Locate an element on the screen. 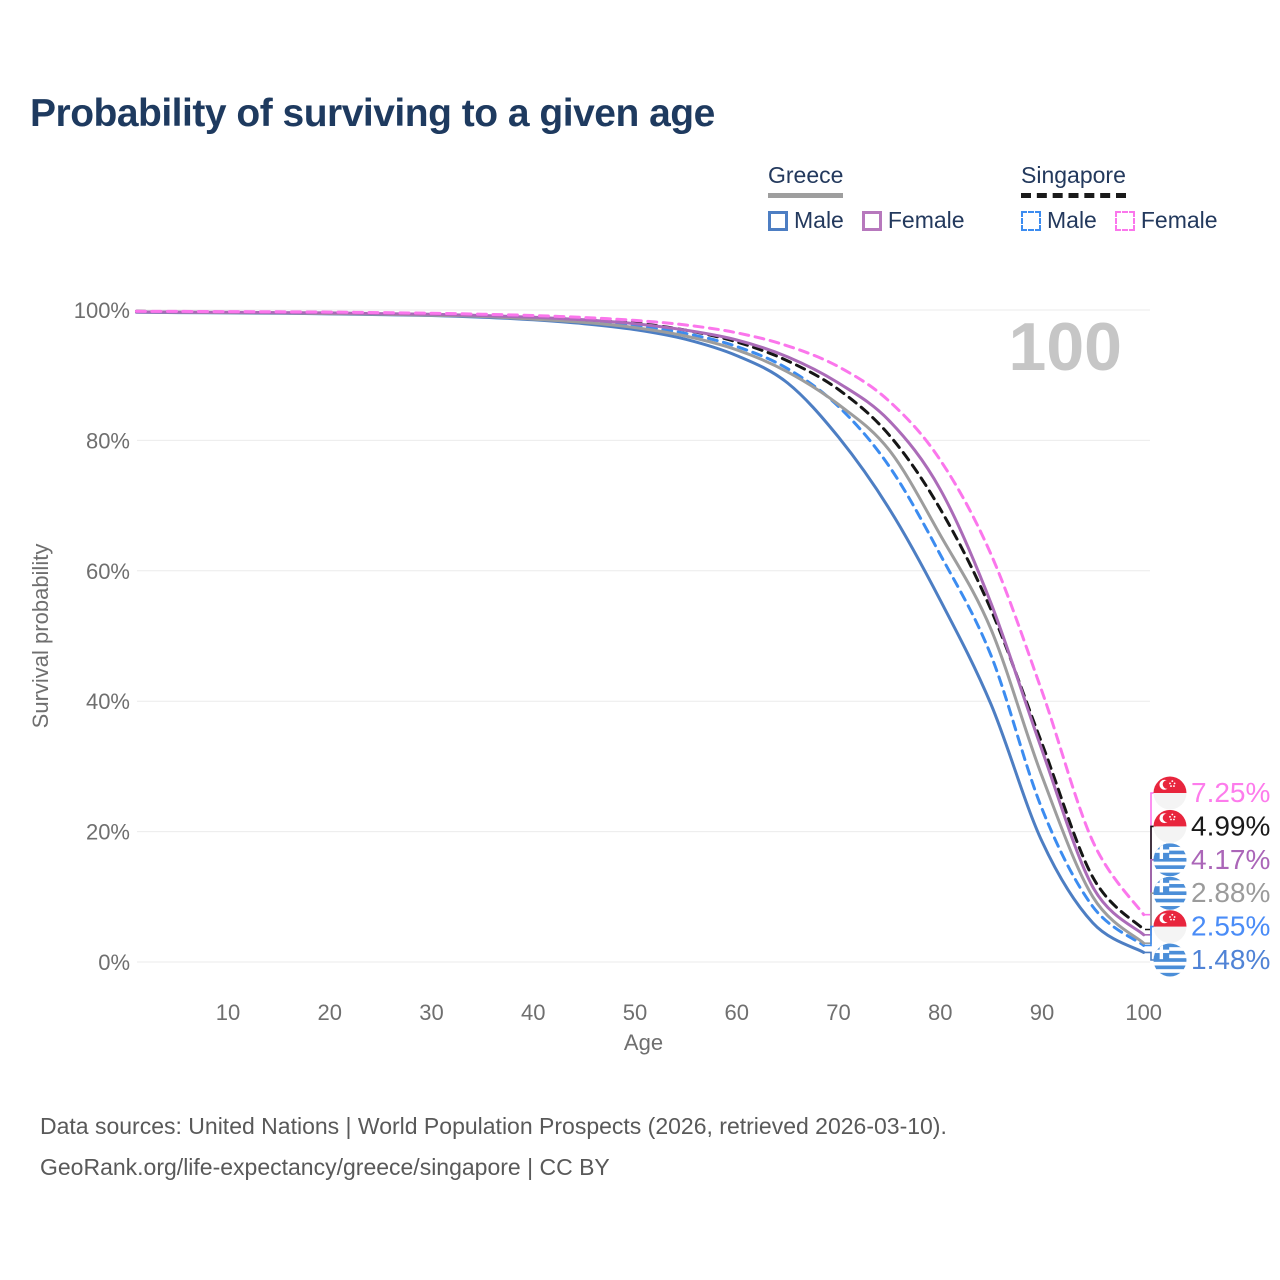 Image resolution: width=1280 pixels, height=1280 pixels. age-watermark: 100 is located at coordinates (1065, 347).